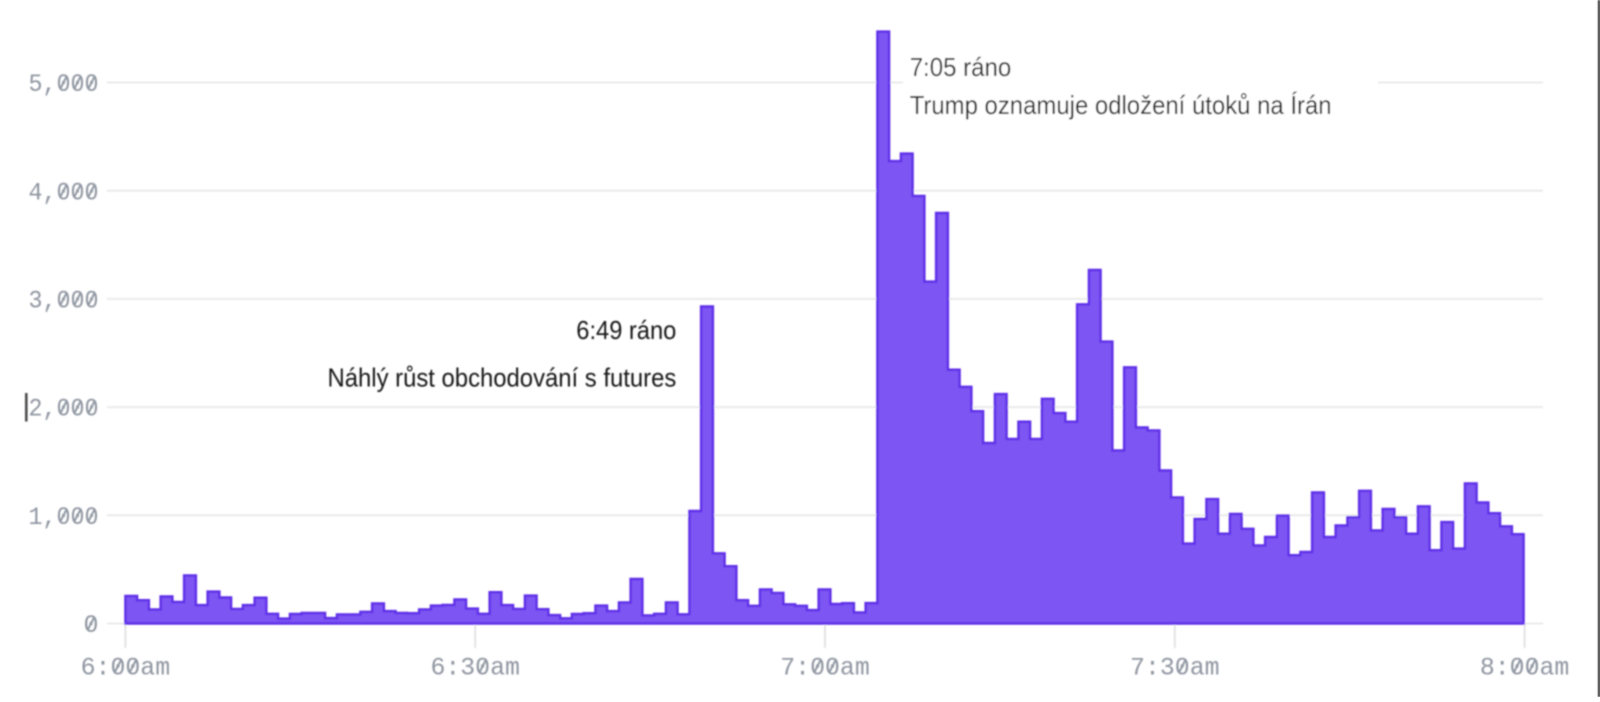 This screenshot has height=702, width=1600. What do you see at coordinates (626, 330) in the screenshot?
I see `svg-text: 6:49 ráno` at bounding box center [626, 330].